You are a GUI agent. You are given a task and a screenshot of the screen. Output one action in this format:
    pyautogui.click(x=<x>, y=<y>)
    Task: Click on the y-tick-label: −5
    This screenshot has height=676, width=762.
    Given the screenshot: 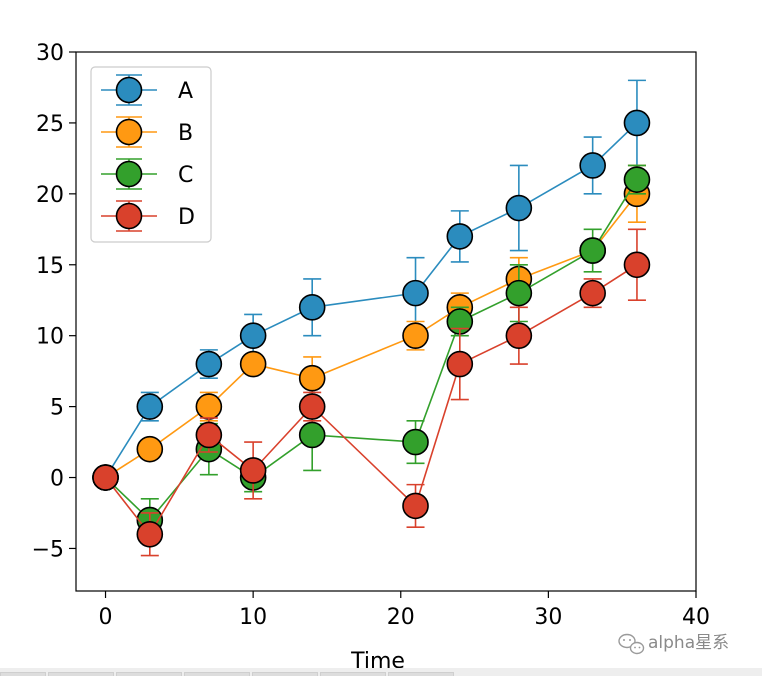 What is the action you would take?
    pyautogui.click(x=48, y=549)
    